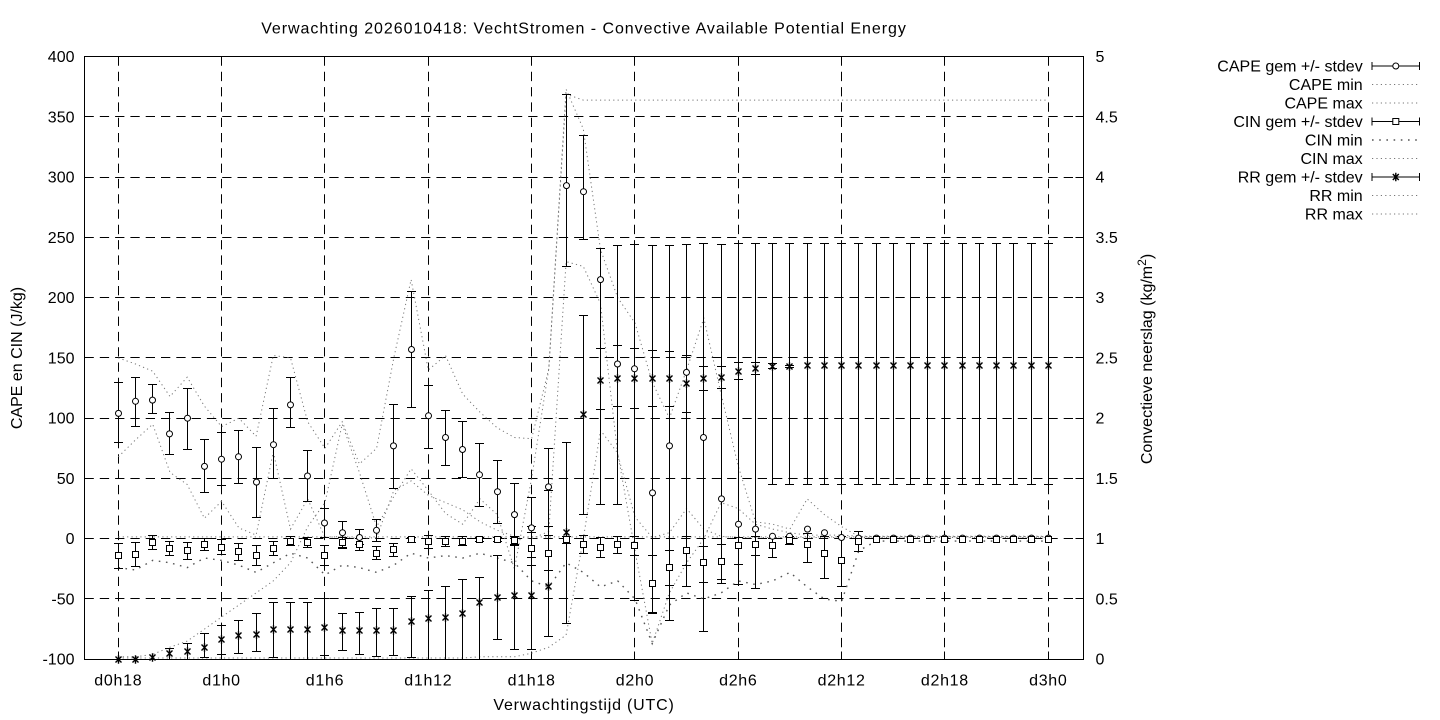 Image resolution: width=1440 pixels, height=720 pixels. What do you see at coordinates (17, 358) in the screenshot?
I see `svg-text: CAPE en CIN (J/kg)` at bounding box center [17, 358].